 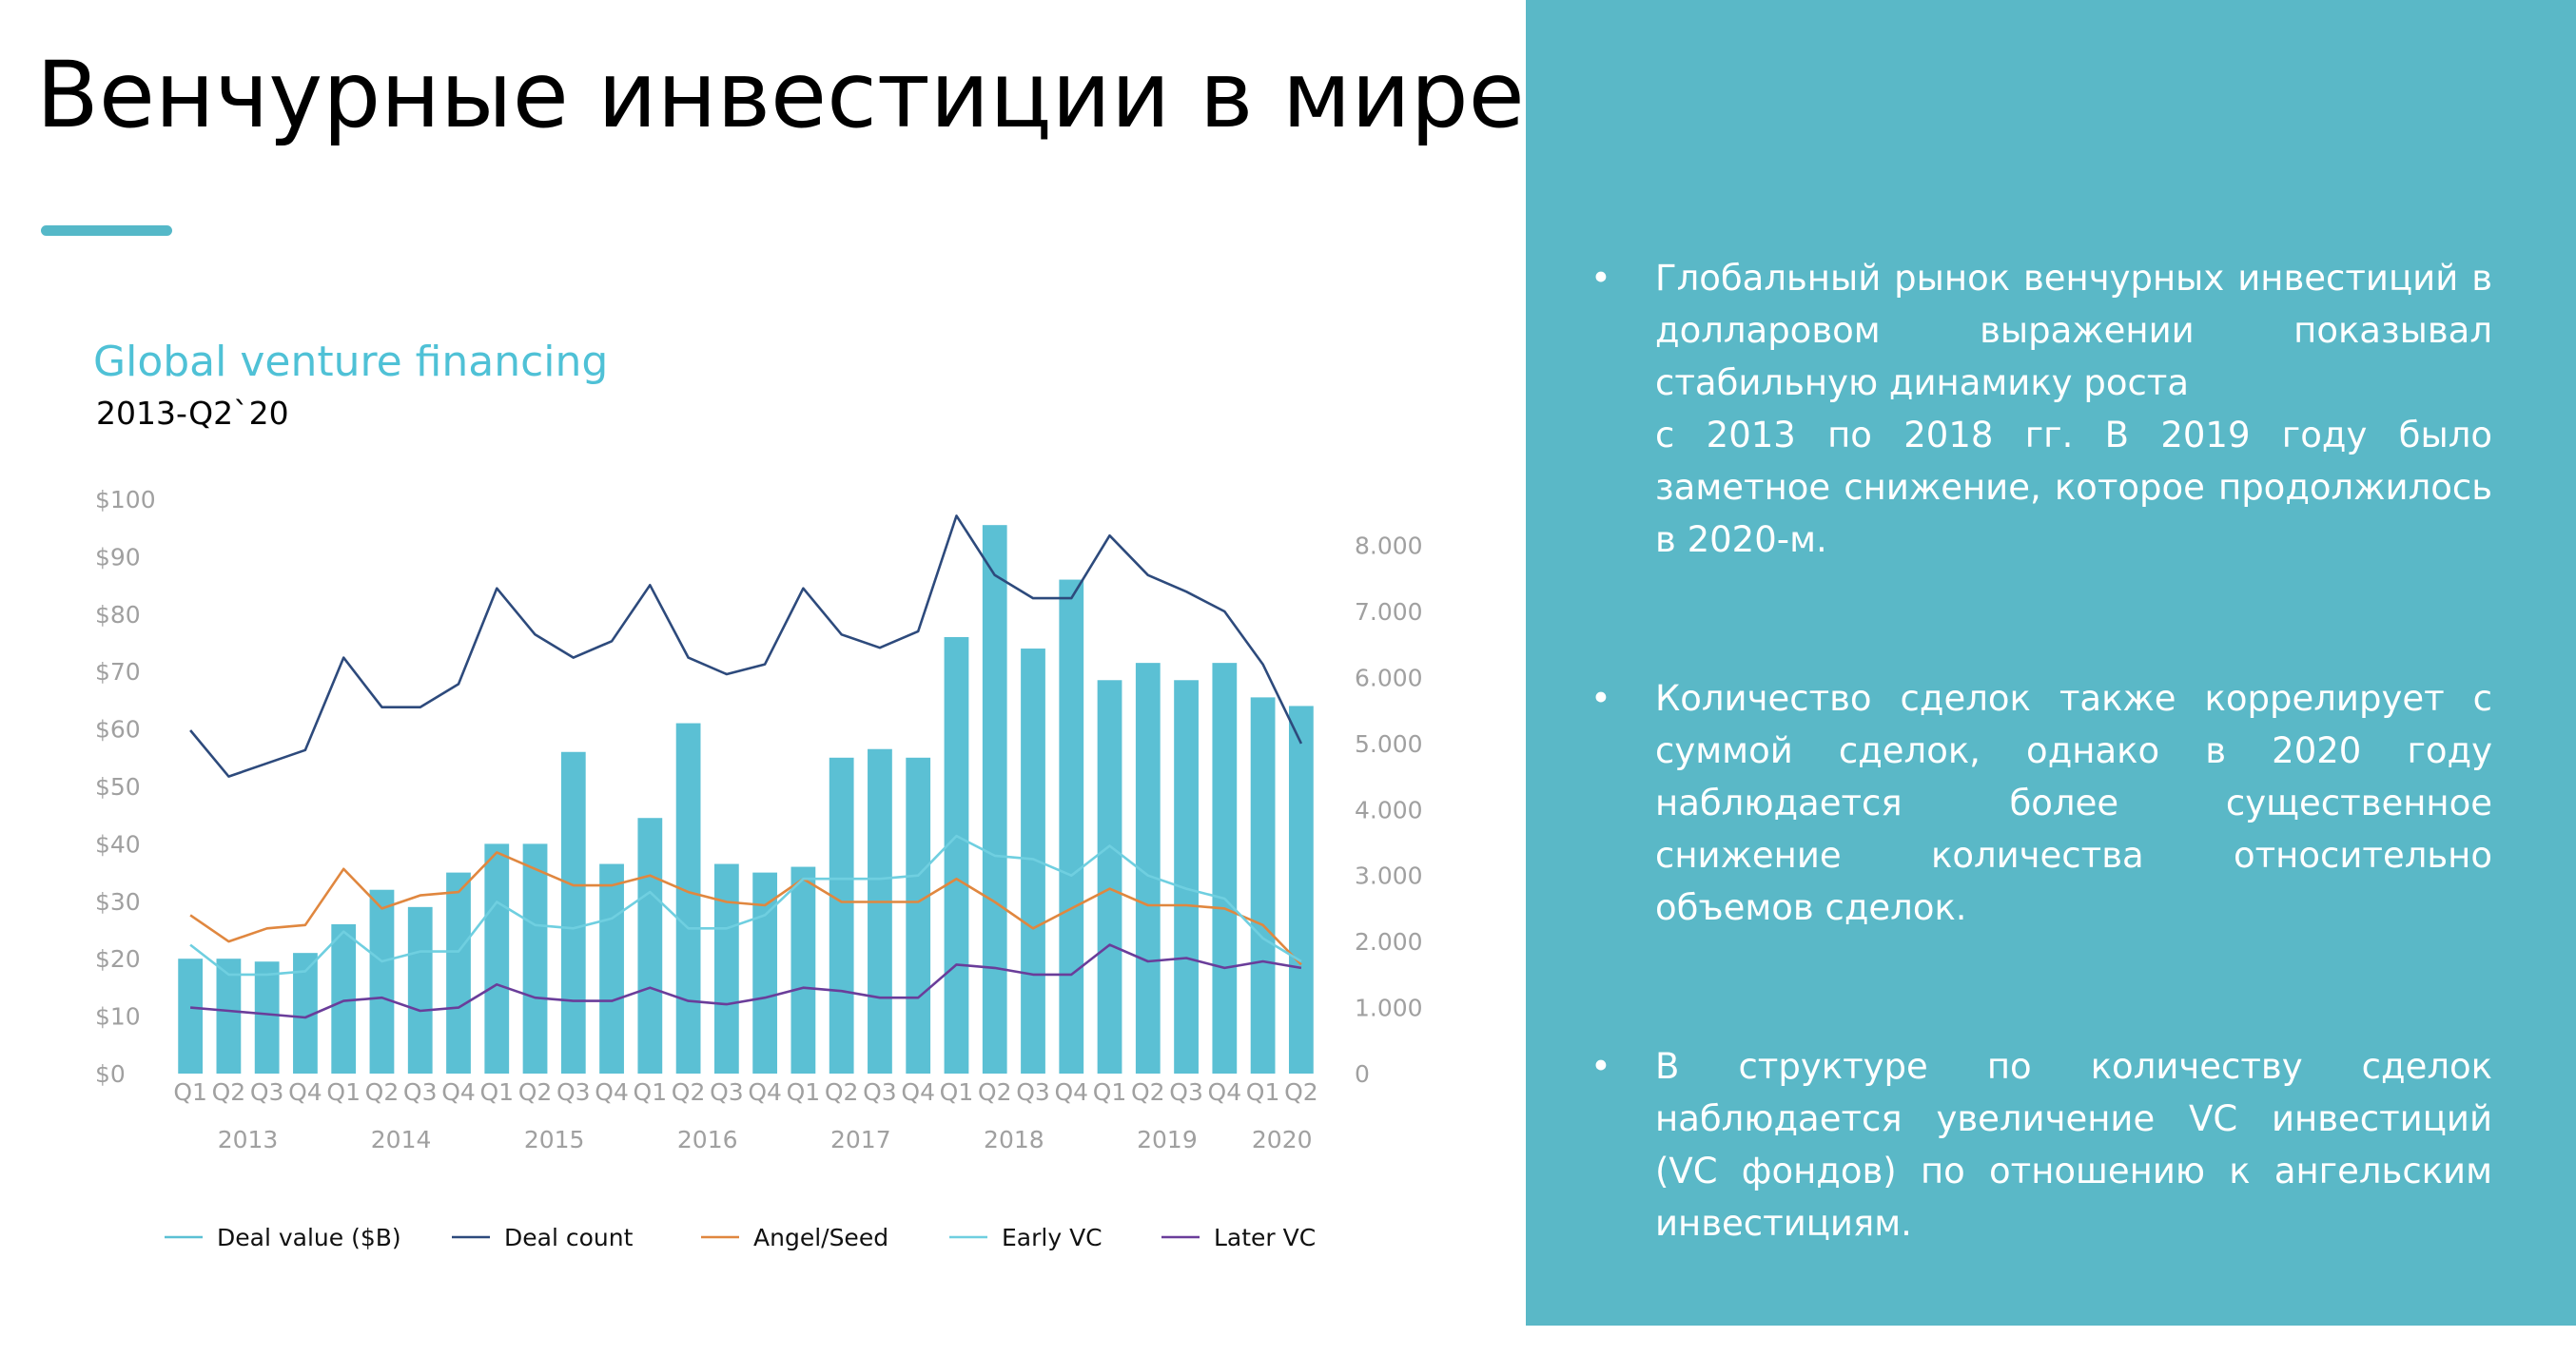 What do you see at coordinates (745, 981) in the screenshot?
I see `later-vc-line` at bounding box center [745, 981].